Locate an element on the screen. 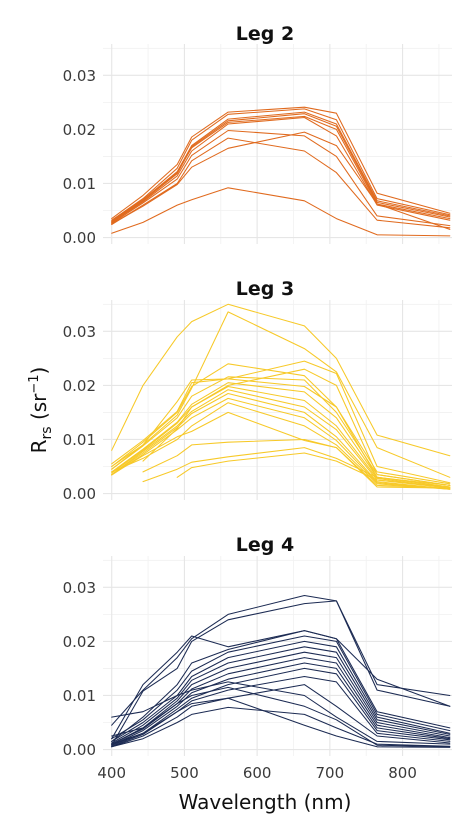 The height and width of the screenshot is (816, 454). y-axis-title-unit-close: ) is located at coordinates (39, 371).